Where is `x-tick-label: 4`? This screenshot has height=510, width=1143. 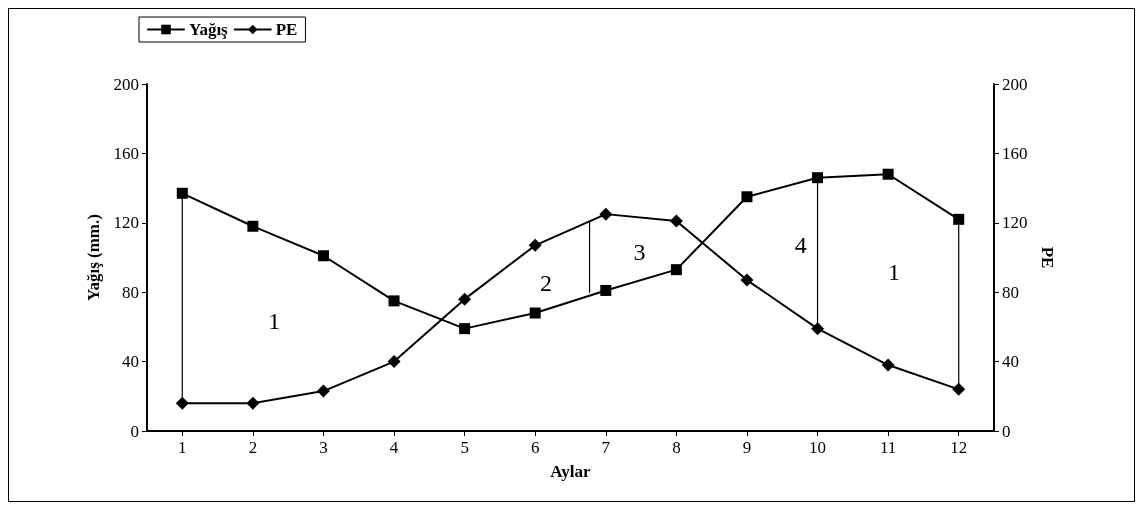
x-tick-label: 4 is located at coordinates (394, 447).